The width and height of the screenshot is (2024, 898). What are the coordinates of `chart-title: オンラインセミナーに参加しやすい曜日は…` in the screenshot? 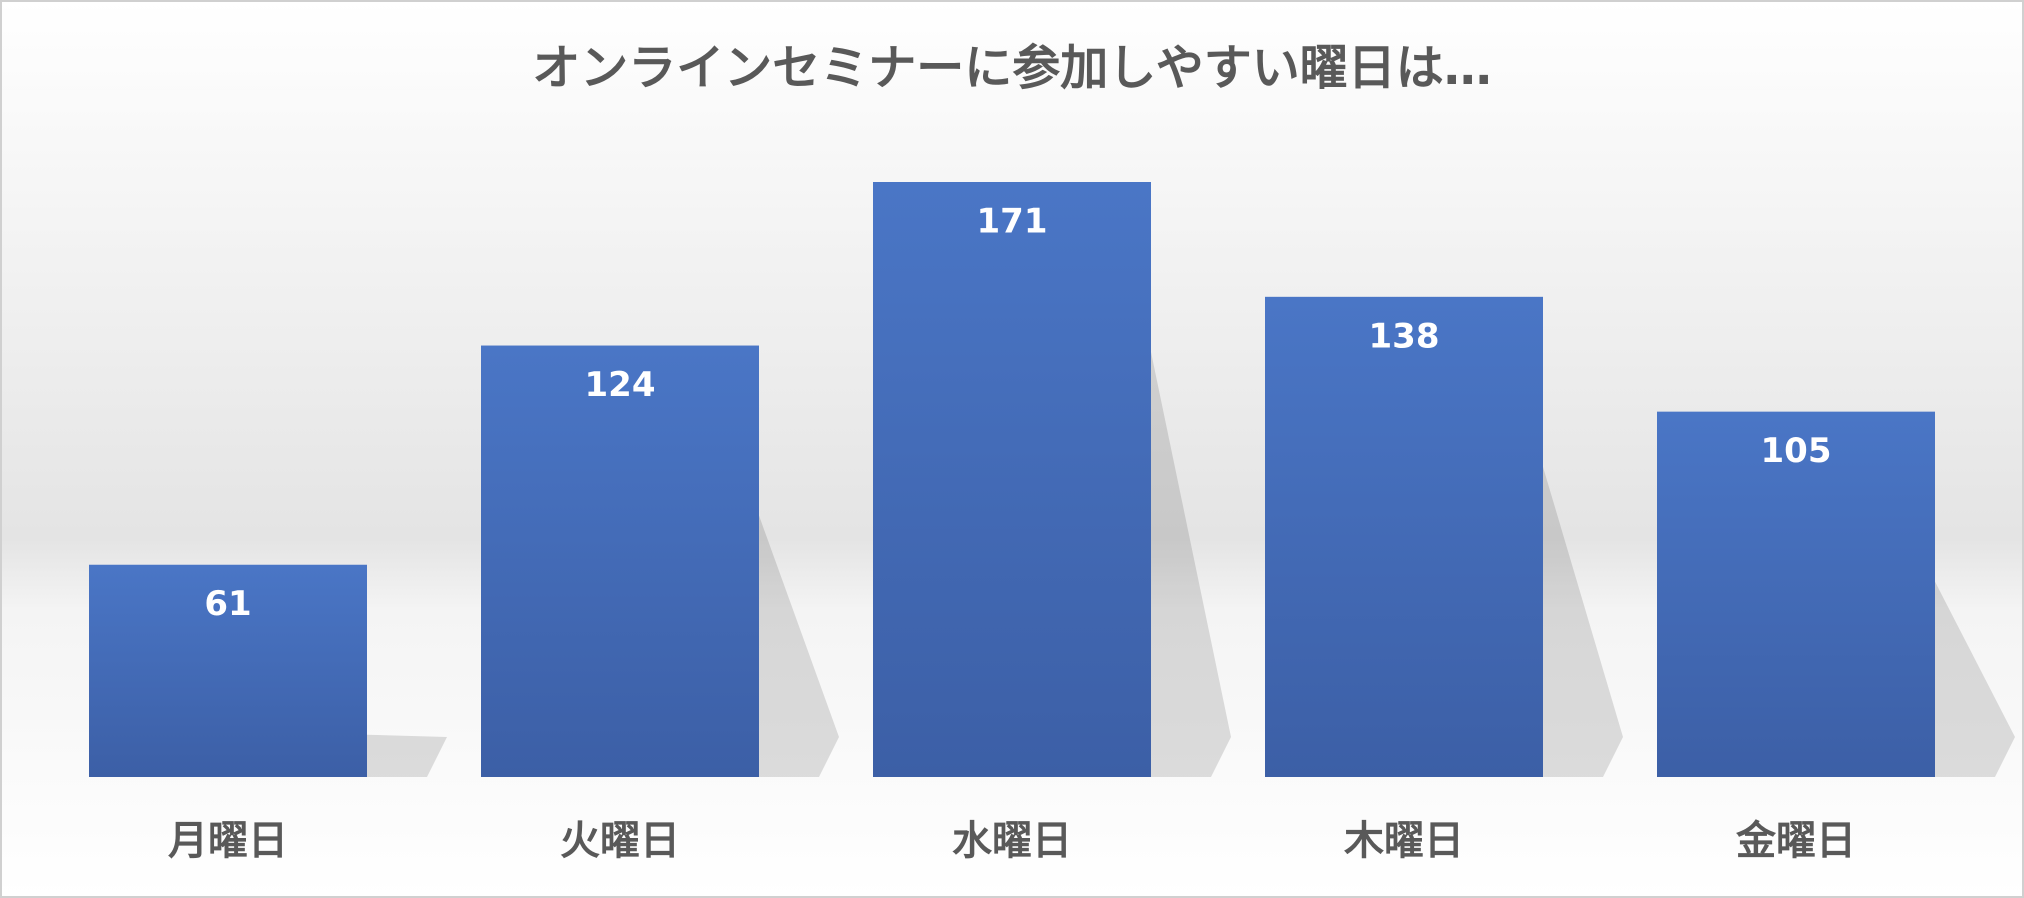 It's located at (1012, 68).